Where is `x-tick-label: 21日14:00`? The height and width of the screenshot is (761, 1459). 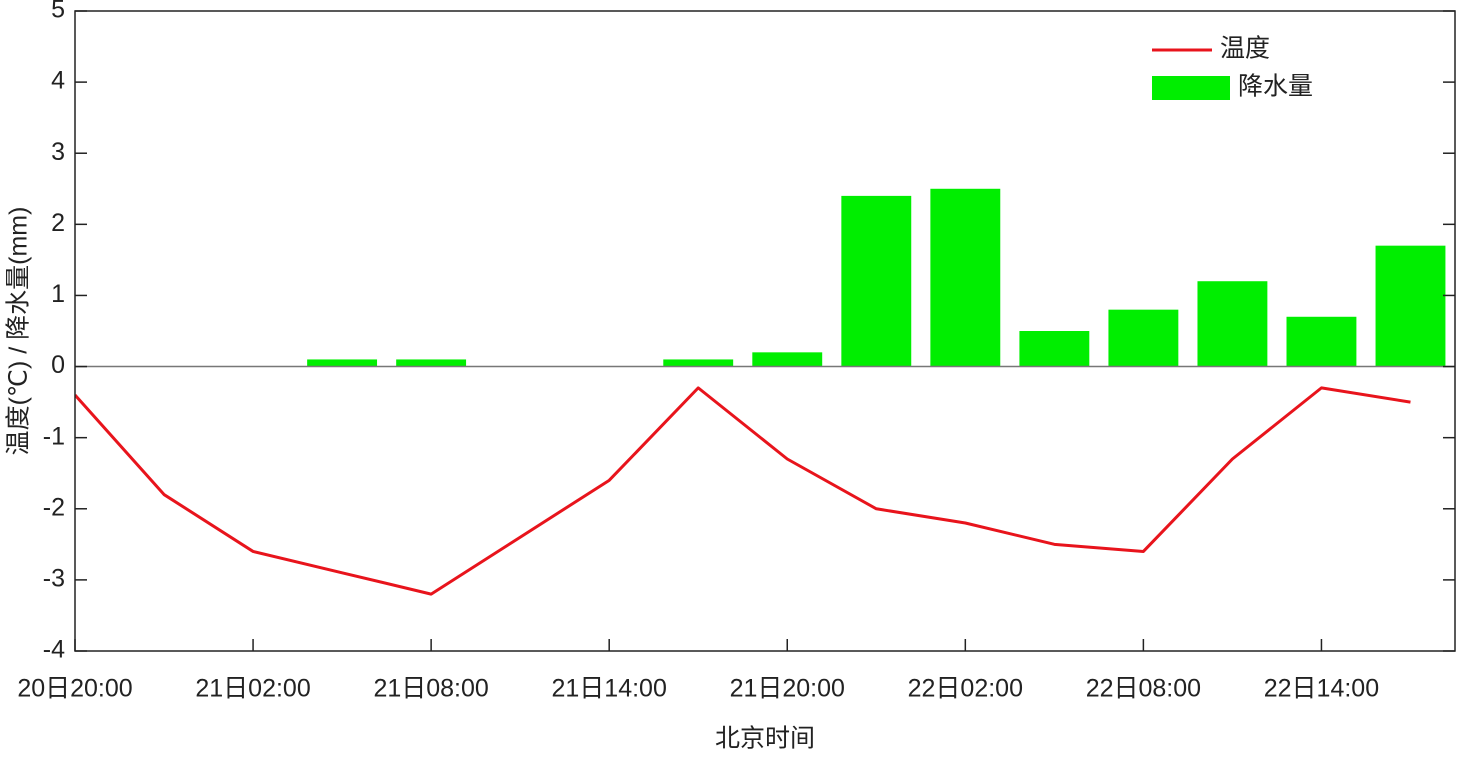 x-tick-label: 21日14:00 is located at coordinates (609, 689).